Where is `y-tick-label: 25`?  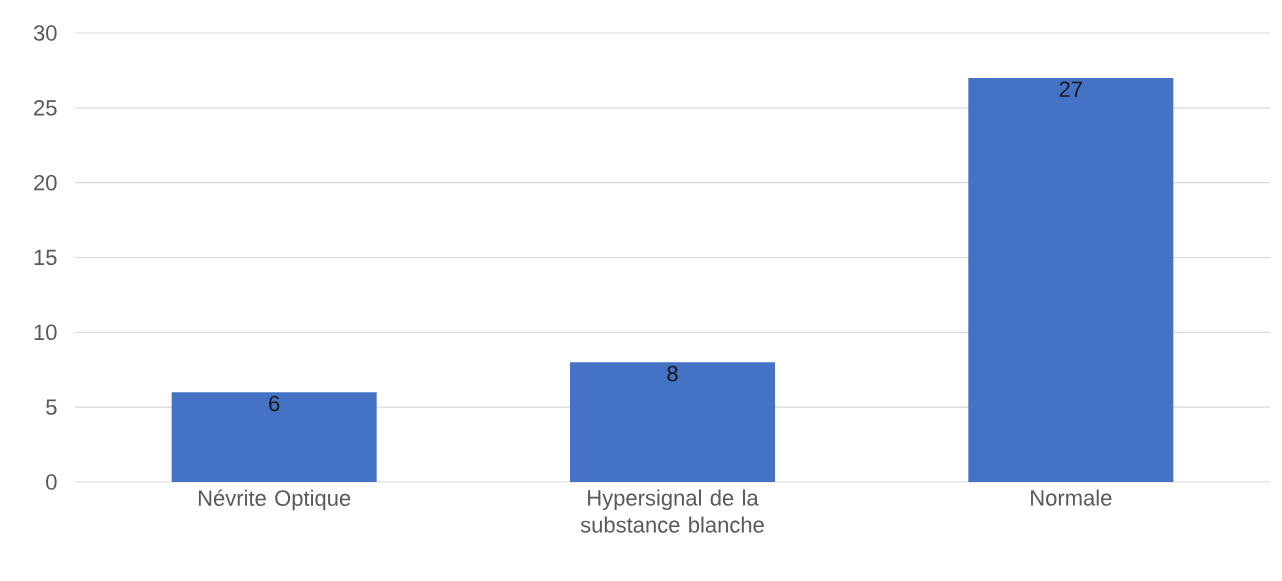 y-tick-label: 25 is located at coordinates (45, 108).